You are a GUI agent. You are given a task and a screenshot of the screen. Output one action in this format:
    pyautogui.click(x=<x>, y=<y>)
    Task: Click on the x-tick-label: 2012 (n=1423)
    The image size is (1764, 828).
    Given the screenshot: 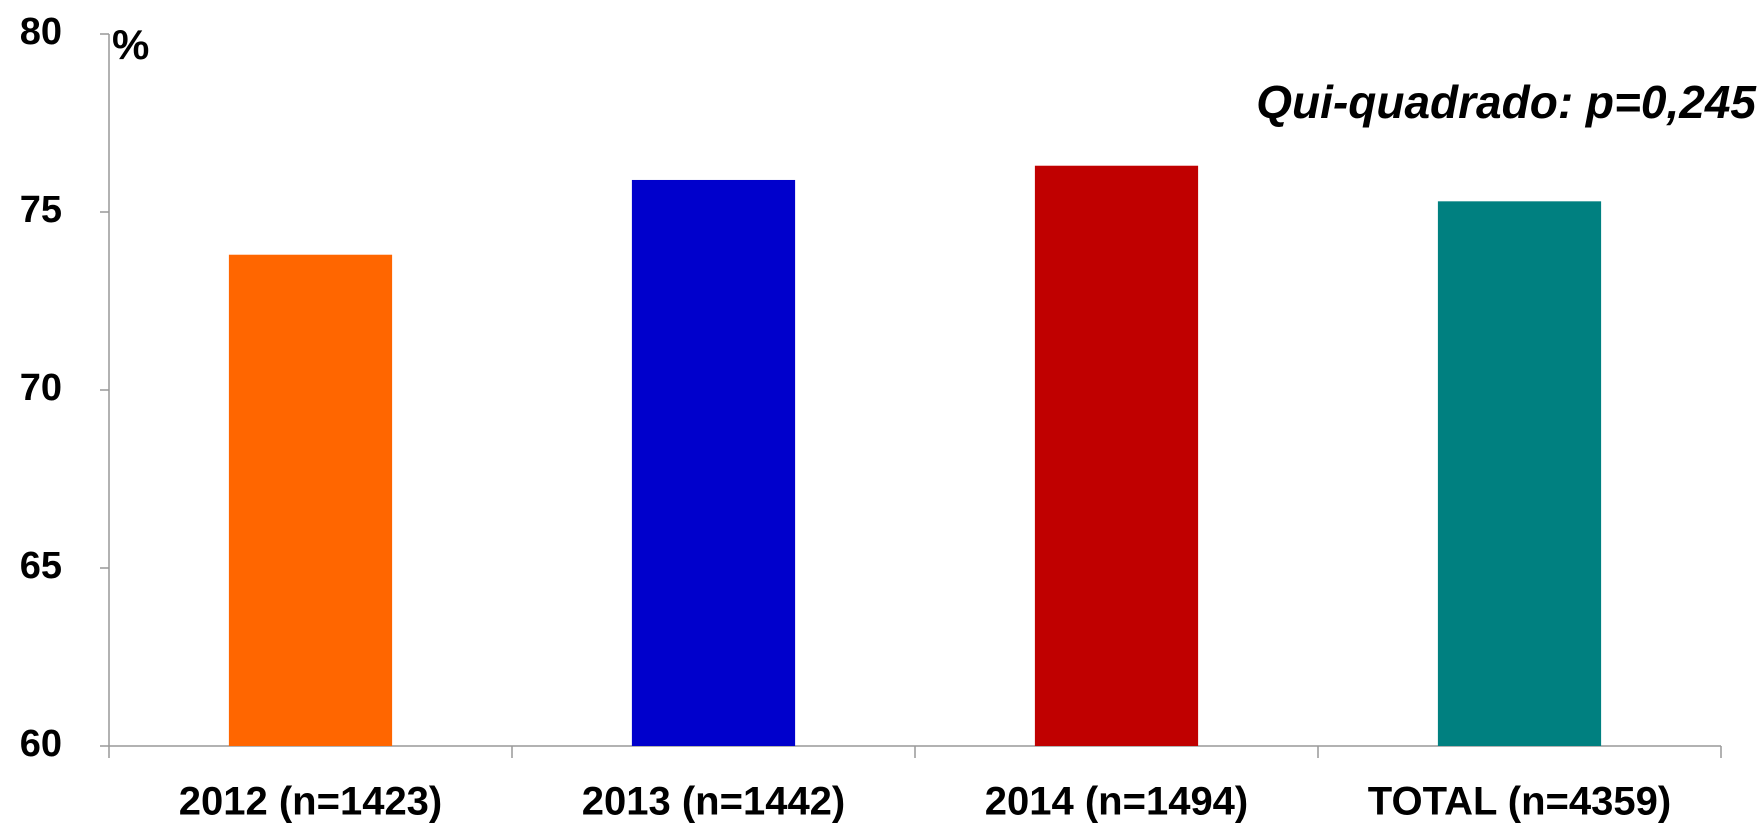 What is the action you would take?
    pyautogui.click(x=311, y=802)
    